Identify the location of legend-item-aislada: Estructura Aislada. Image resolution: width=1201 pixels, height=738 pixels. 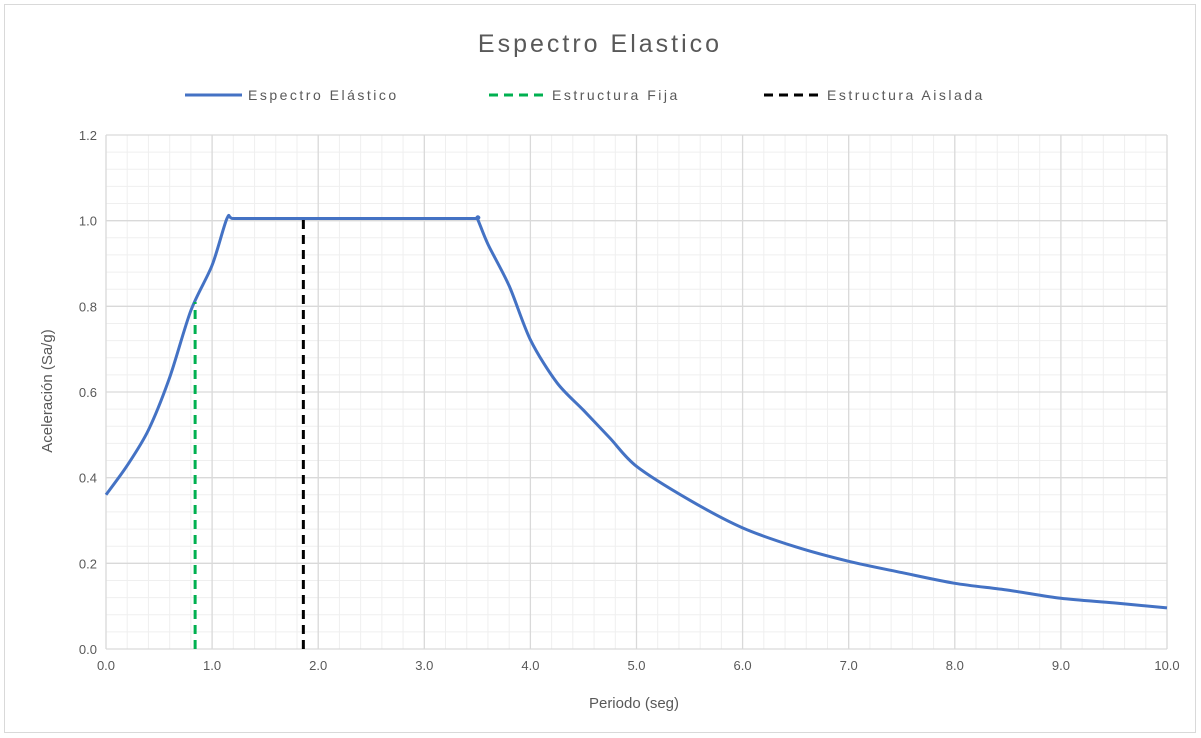
(874, 95).